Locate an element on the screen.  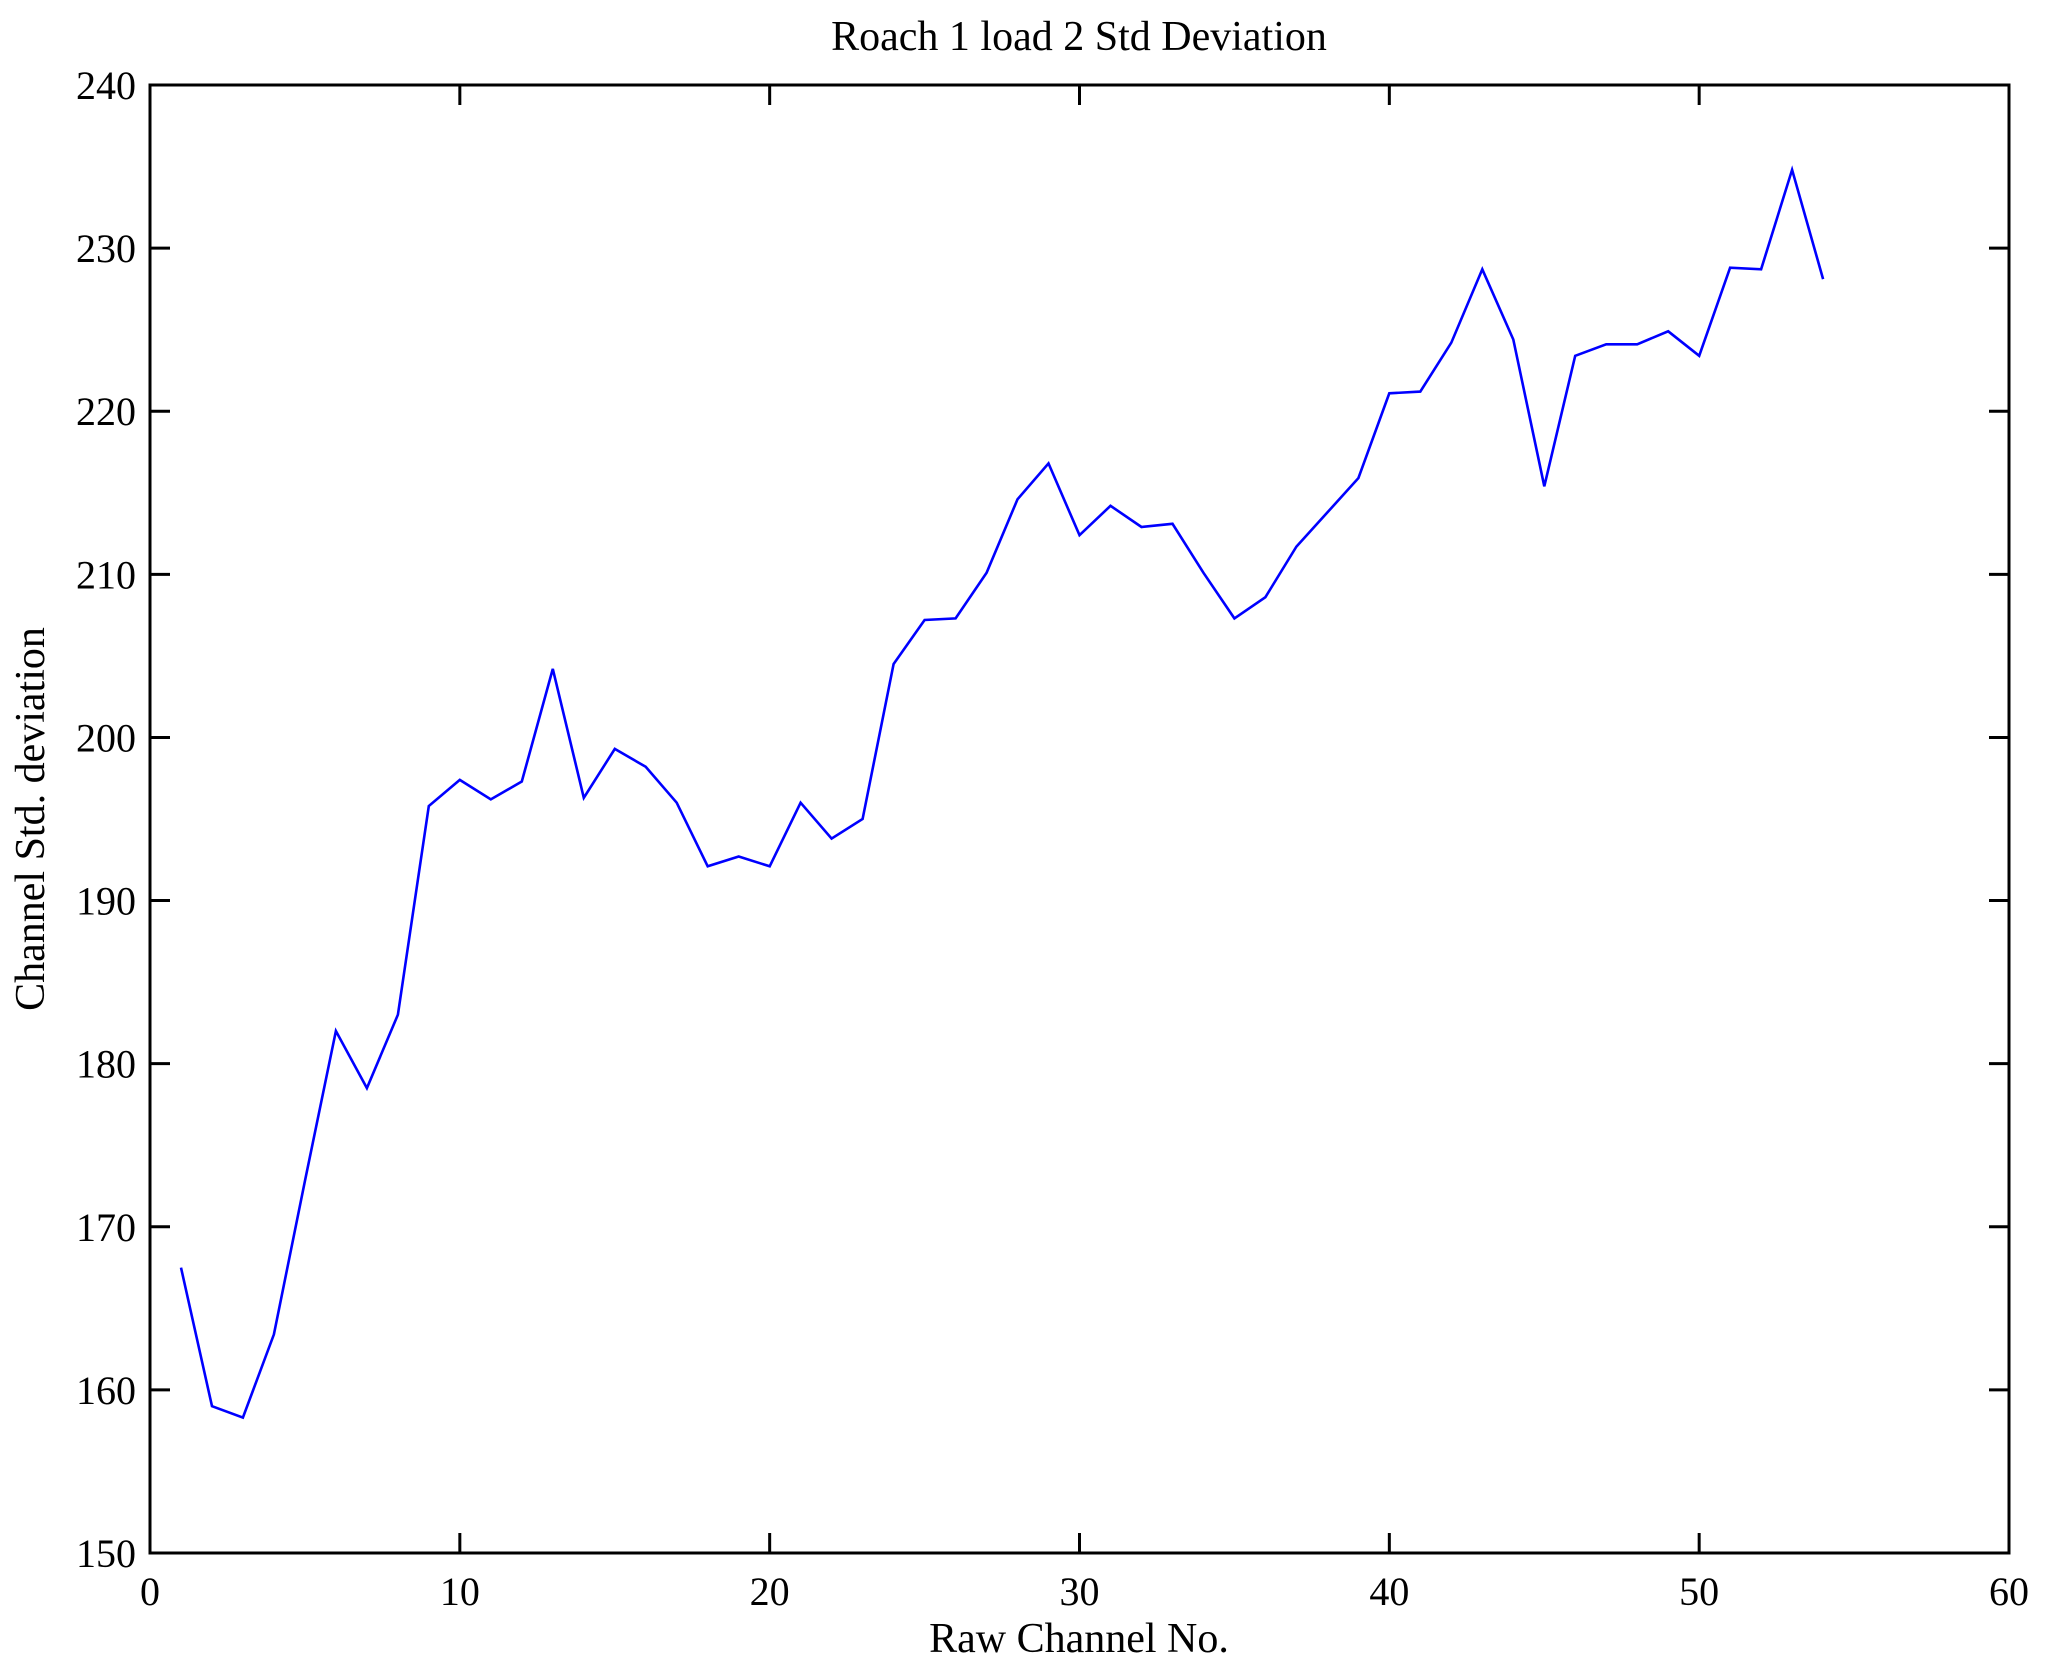
y-tick-label: 160 is located at coordinates (106, 1390).